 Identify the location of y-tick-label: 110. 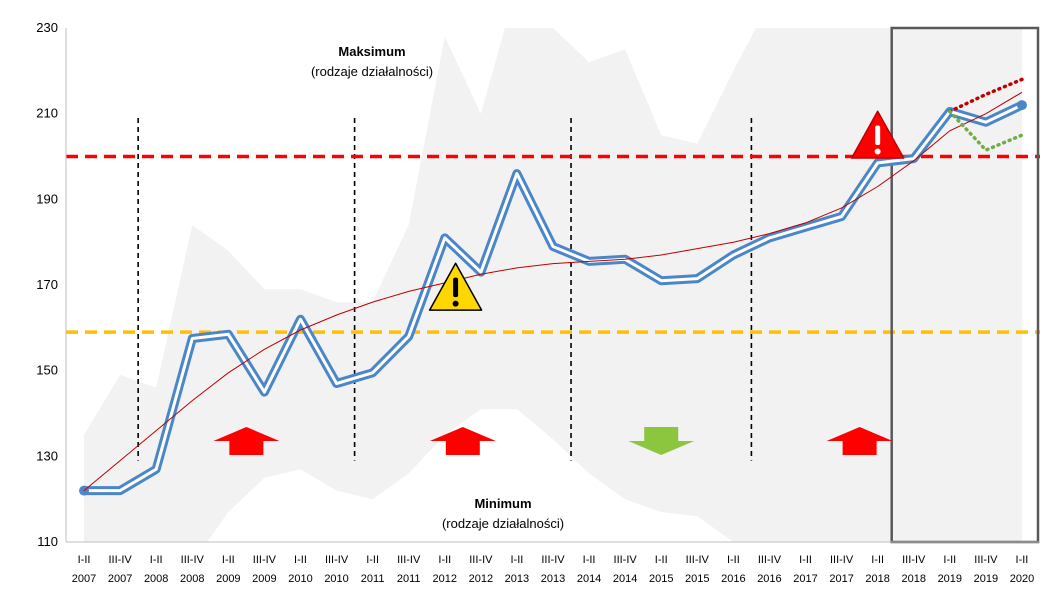
(47, 541).